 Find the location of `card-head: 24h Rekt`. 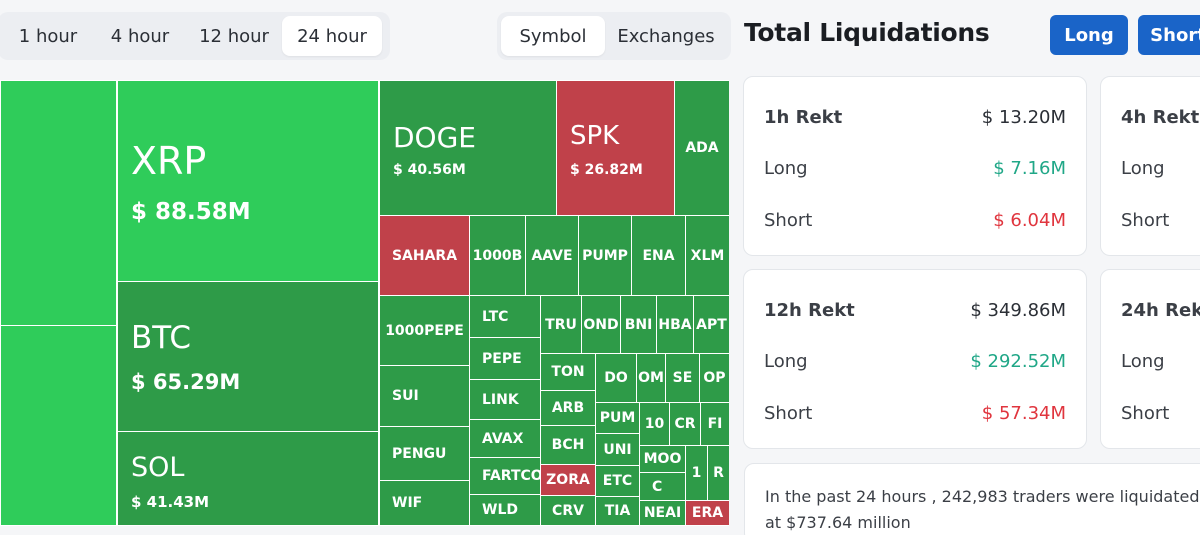

card-head: 24h Rekt is located at coordinates (1160, 310).